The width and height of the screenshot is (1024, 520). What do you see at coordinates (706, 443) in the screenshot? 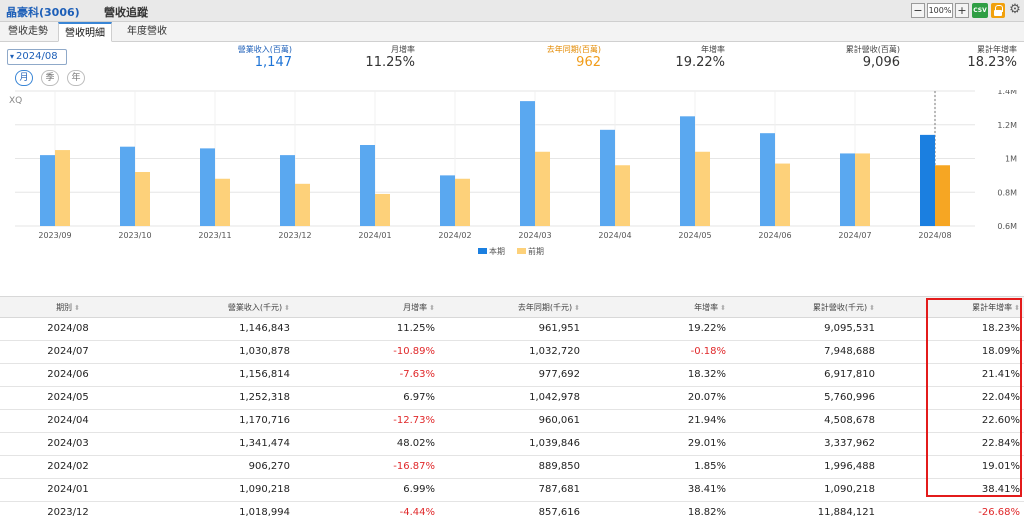
I see `cell-yoy: 29.01%` at bounding box center [706, 443].